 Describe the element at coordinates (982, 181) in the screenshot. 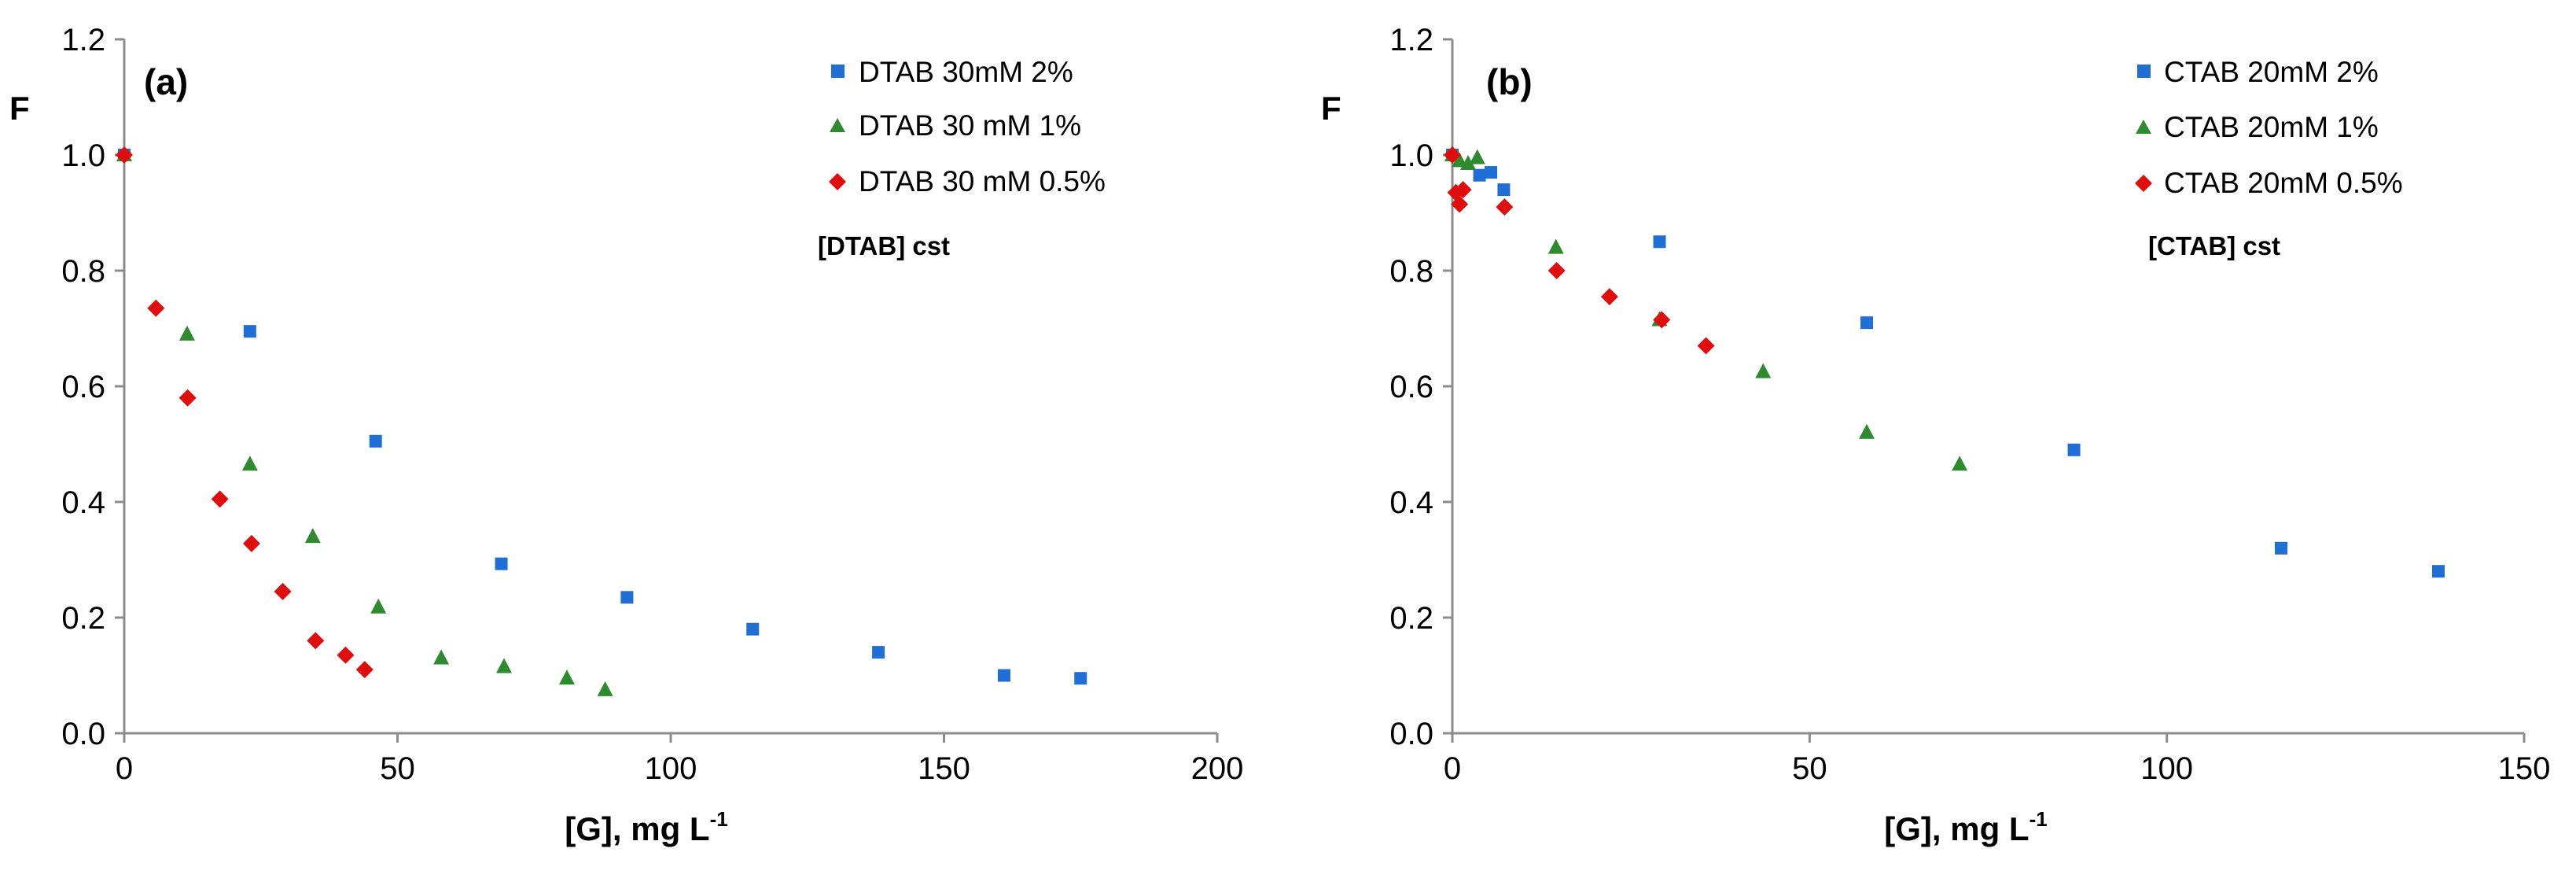

I see `panel-a-legend-entry-3: DTAB 30 mM 0.5%` at that location.